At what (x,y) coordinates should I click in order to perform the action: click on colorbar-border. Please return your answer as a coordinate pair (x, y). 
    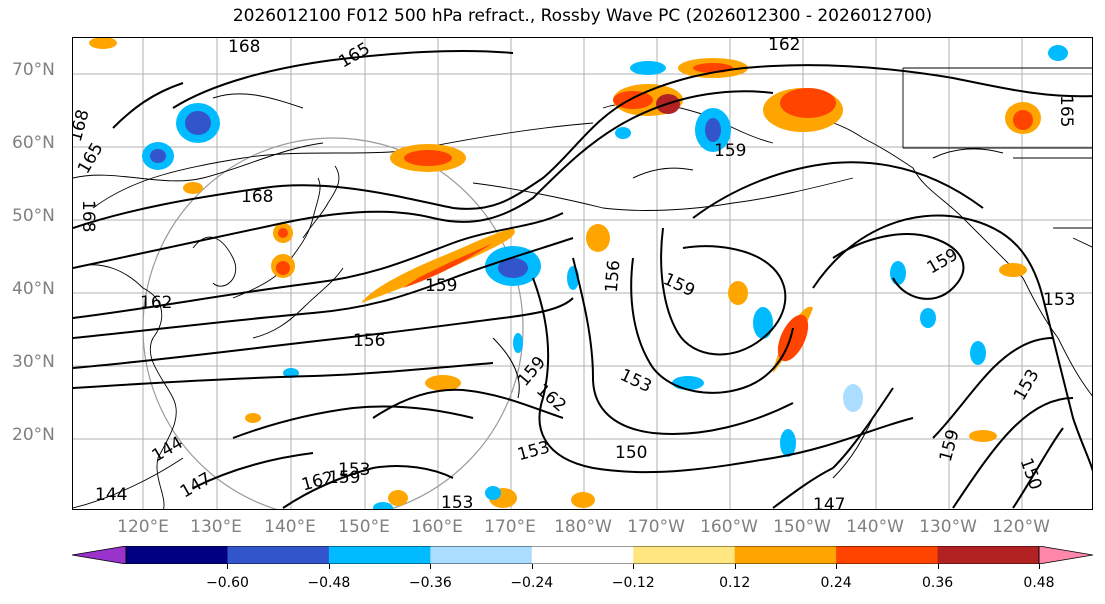
    Looking at the image, I should click on (582, 555).